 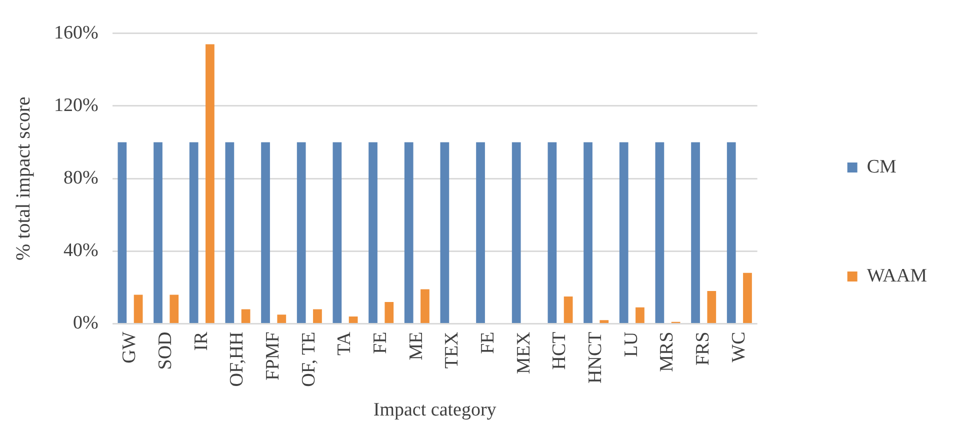 I want to click on x-tick-label: LU, so click(x=631, y=344).